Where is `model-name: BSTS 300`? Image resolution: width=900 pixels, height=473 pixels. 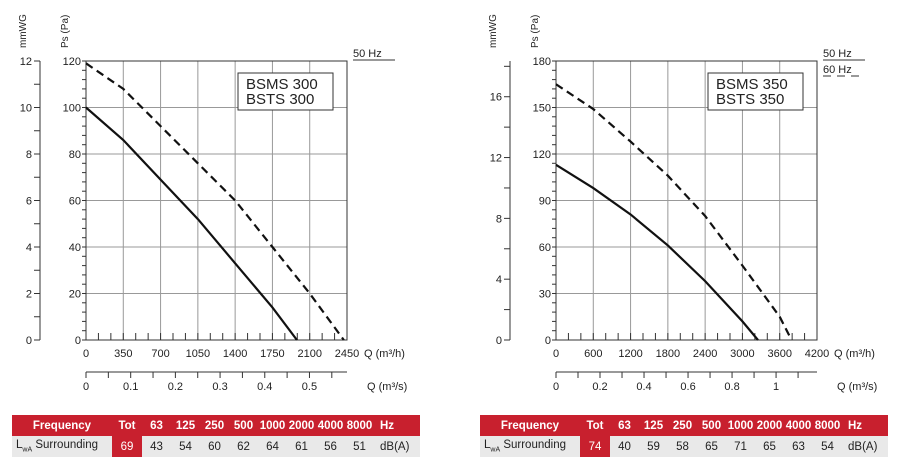
model-name: BSTS 300 is located at coordinates (280, 99).